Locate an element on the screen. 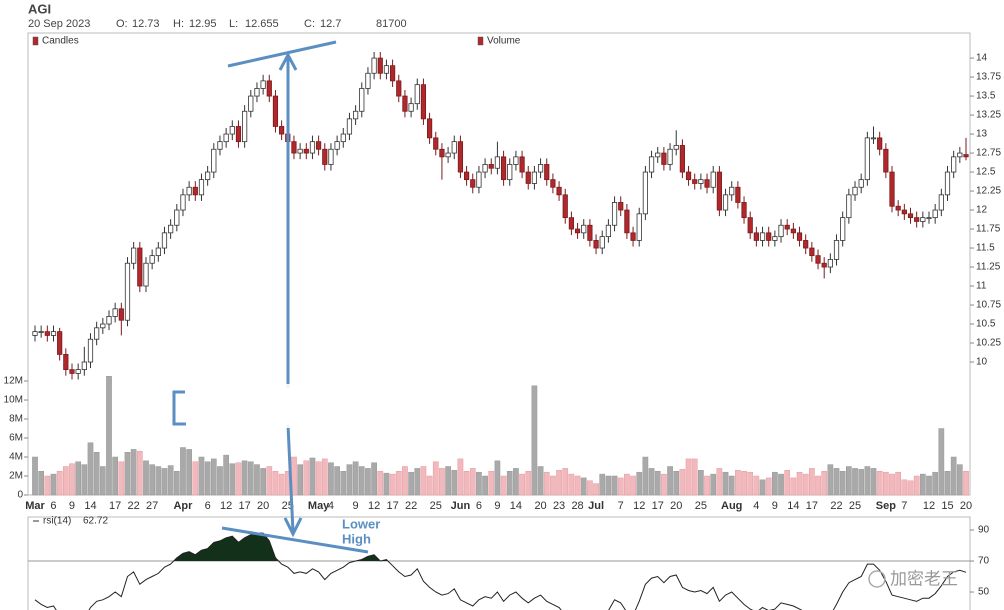  y-tick-label: 10M is located at coordinates (13, 400).